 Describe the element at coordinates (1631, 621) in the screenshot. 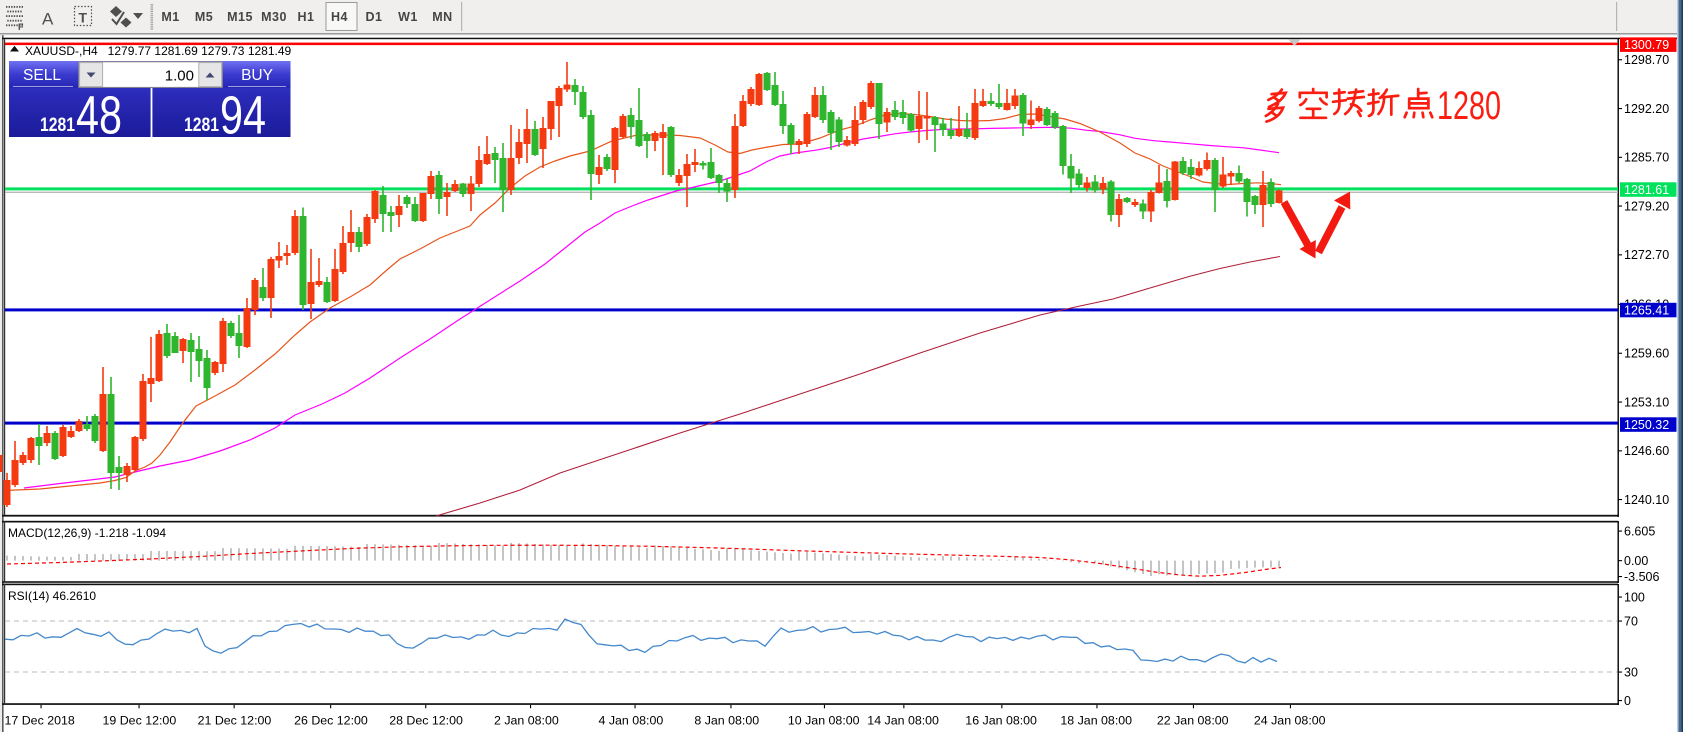

I see `svg-text: 70` at that location.